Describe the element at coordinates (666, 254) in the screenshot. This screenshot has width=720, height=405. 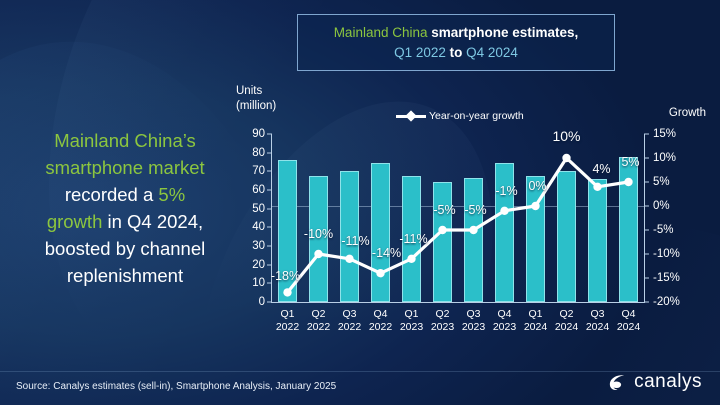
I see `y2-axis-tick-label: -10%` at that location.